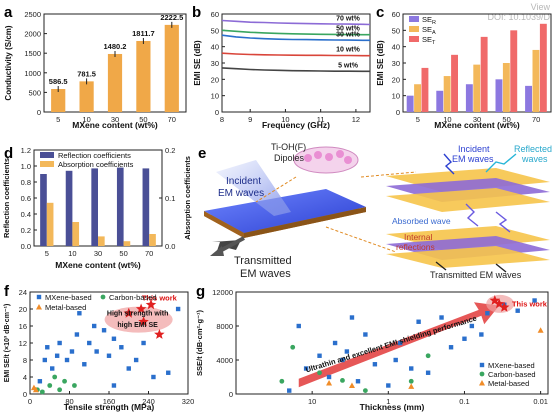  Describe the element at coordinates (98, 253) in the screenshot. I see `chart-d-xtick-label: 30` at that location.